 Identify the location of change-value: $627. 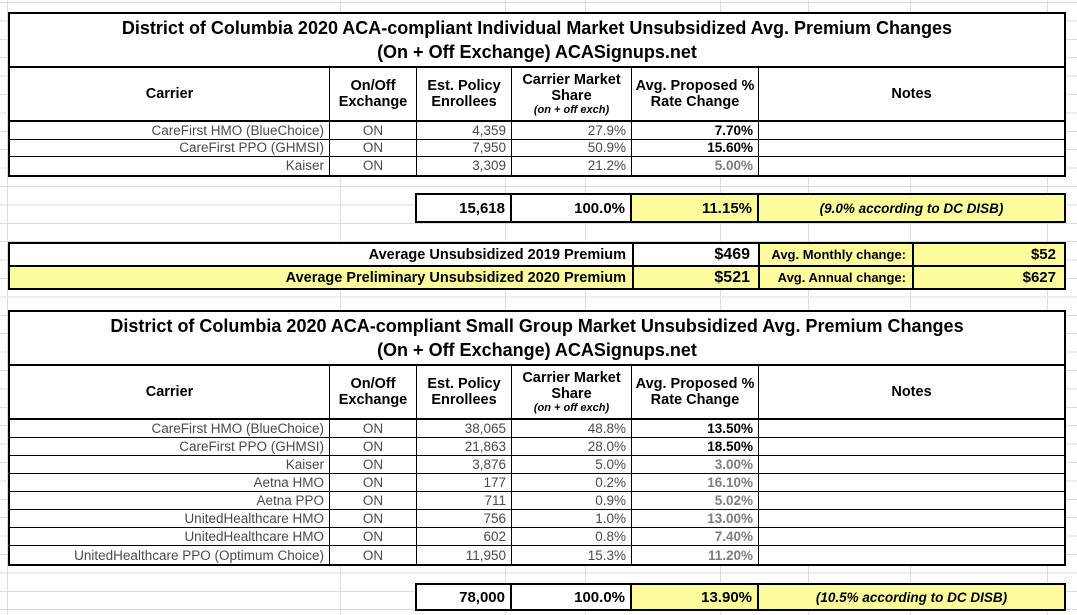
(989, 277).